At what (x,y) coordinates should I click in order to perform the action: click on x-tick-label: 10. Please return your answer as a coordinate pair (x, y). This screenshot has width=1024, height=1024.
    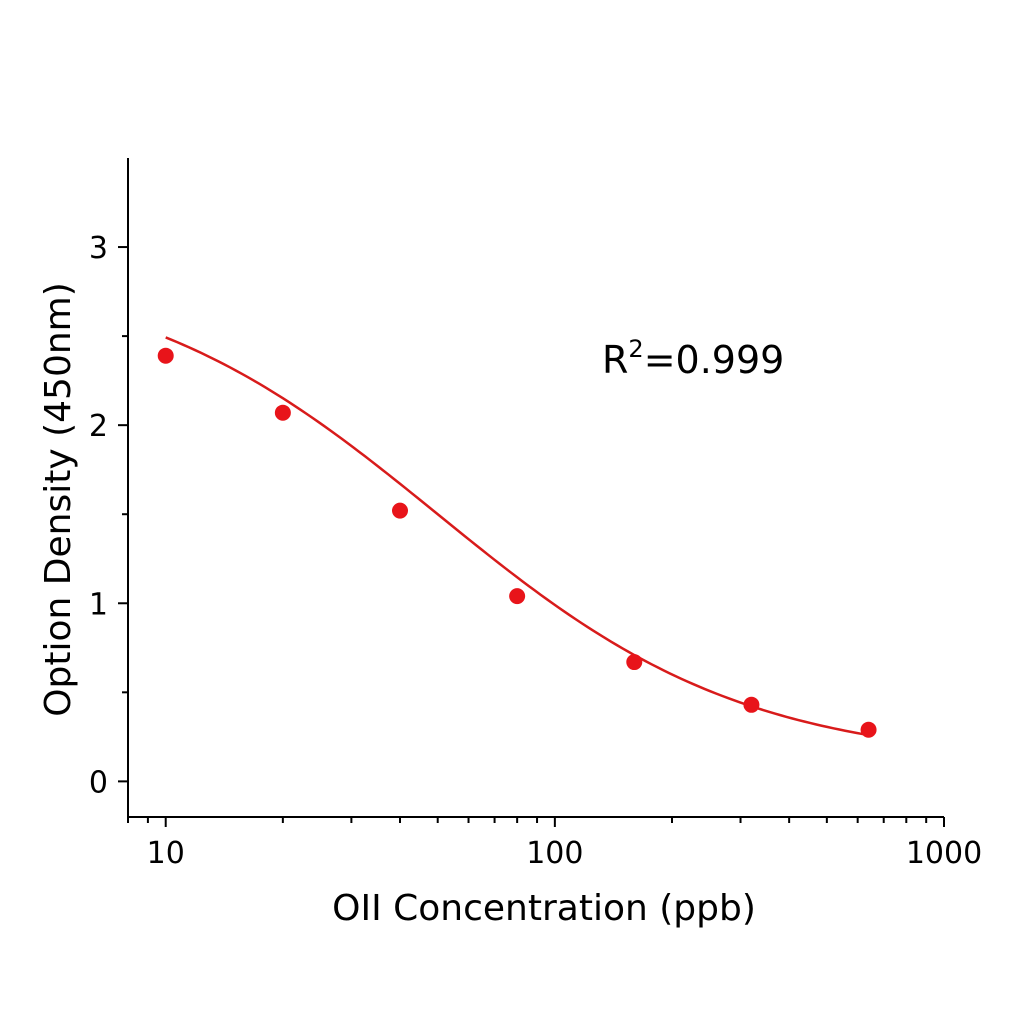
    Looking at the image, I should click on (166, 853).